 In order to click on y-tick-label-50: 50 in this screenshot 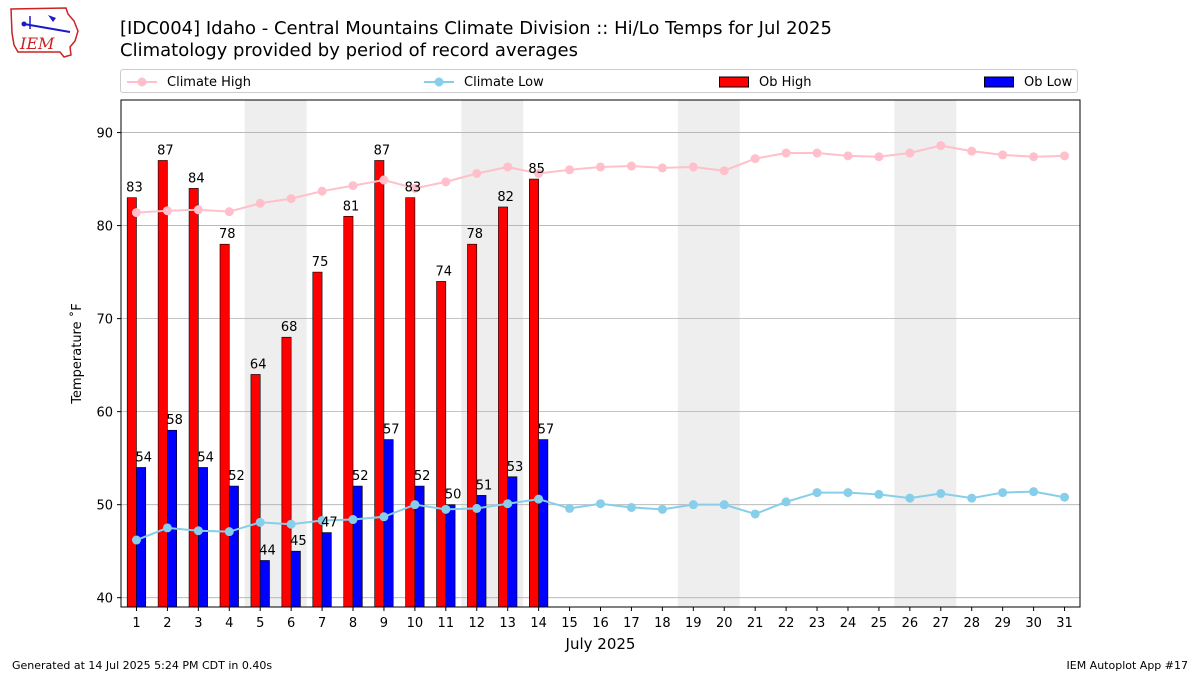, I will do `click(104, 506)`.